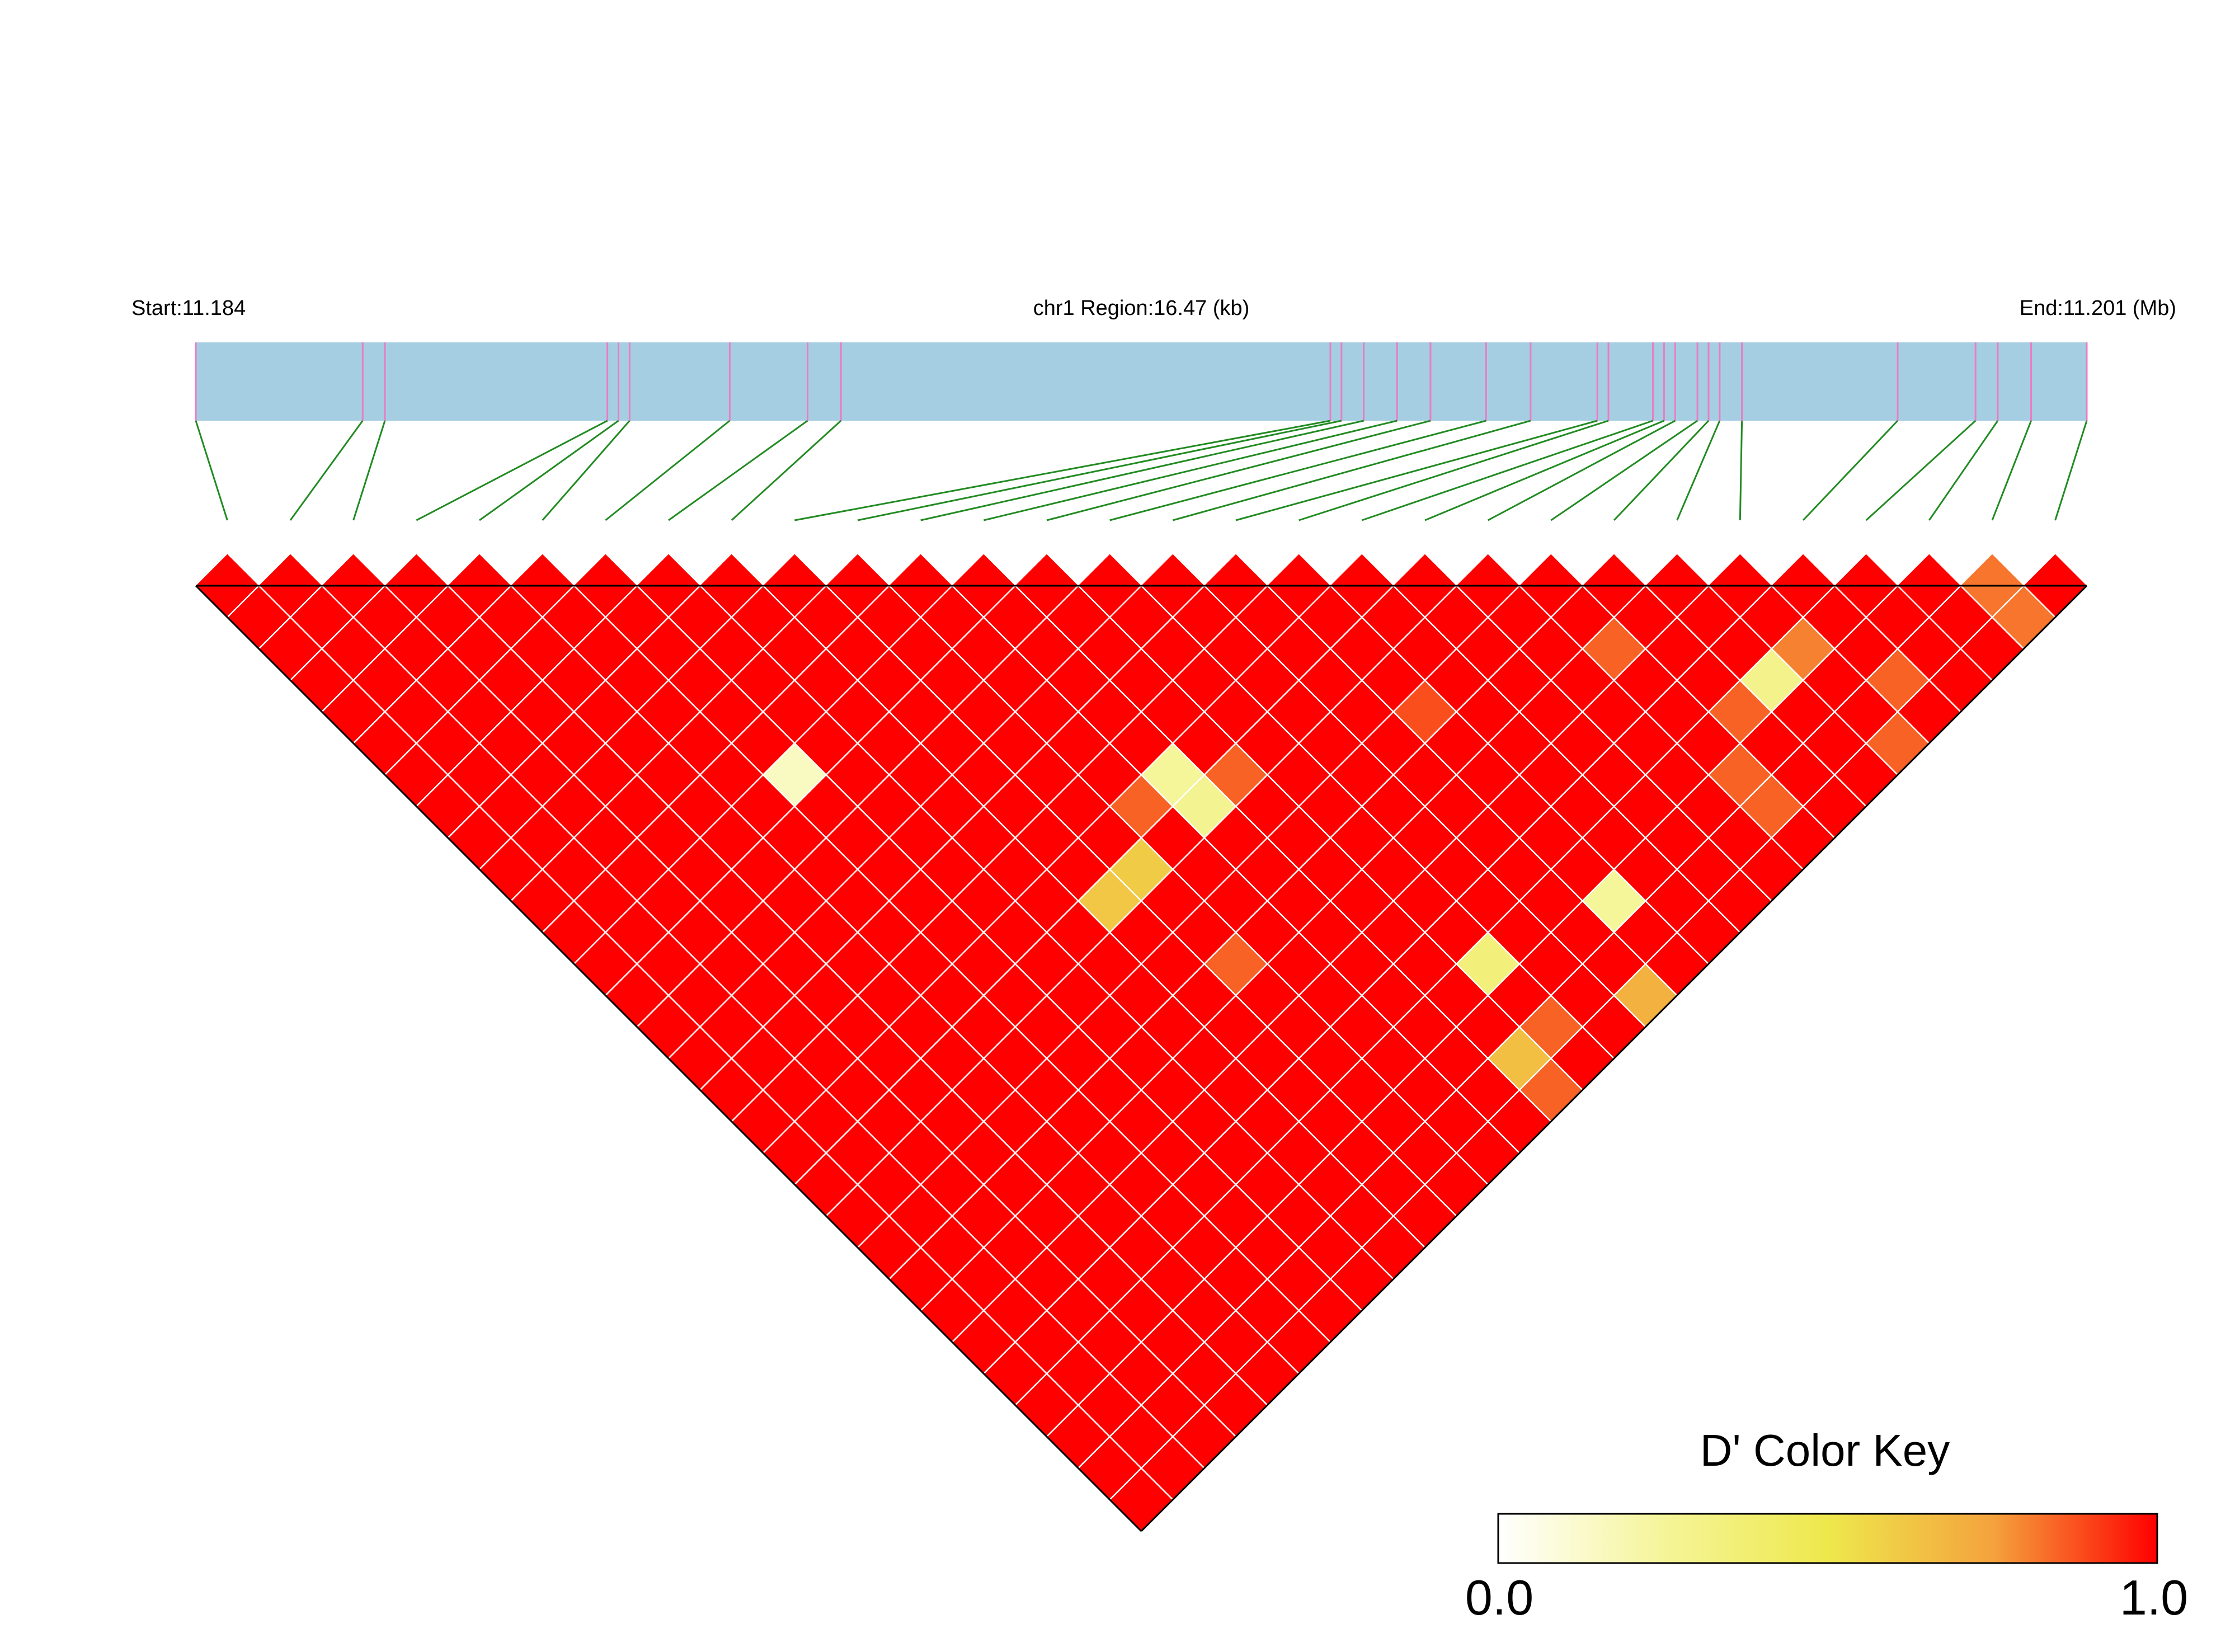  What do you see at coordinates (188, 308) in the screenshot?
I see `start-label: Start:11.184` at bounding box center [188, 308].